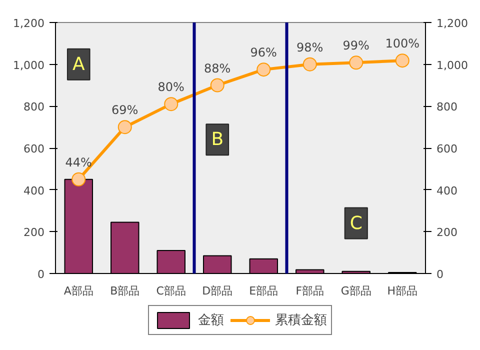 This screenshot has height=350, width=480. What do you see at coordinates (402, 291) in the screenshot?
I see `x-tick-label: H部品` at bounding box center [402, 291].